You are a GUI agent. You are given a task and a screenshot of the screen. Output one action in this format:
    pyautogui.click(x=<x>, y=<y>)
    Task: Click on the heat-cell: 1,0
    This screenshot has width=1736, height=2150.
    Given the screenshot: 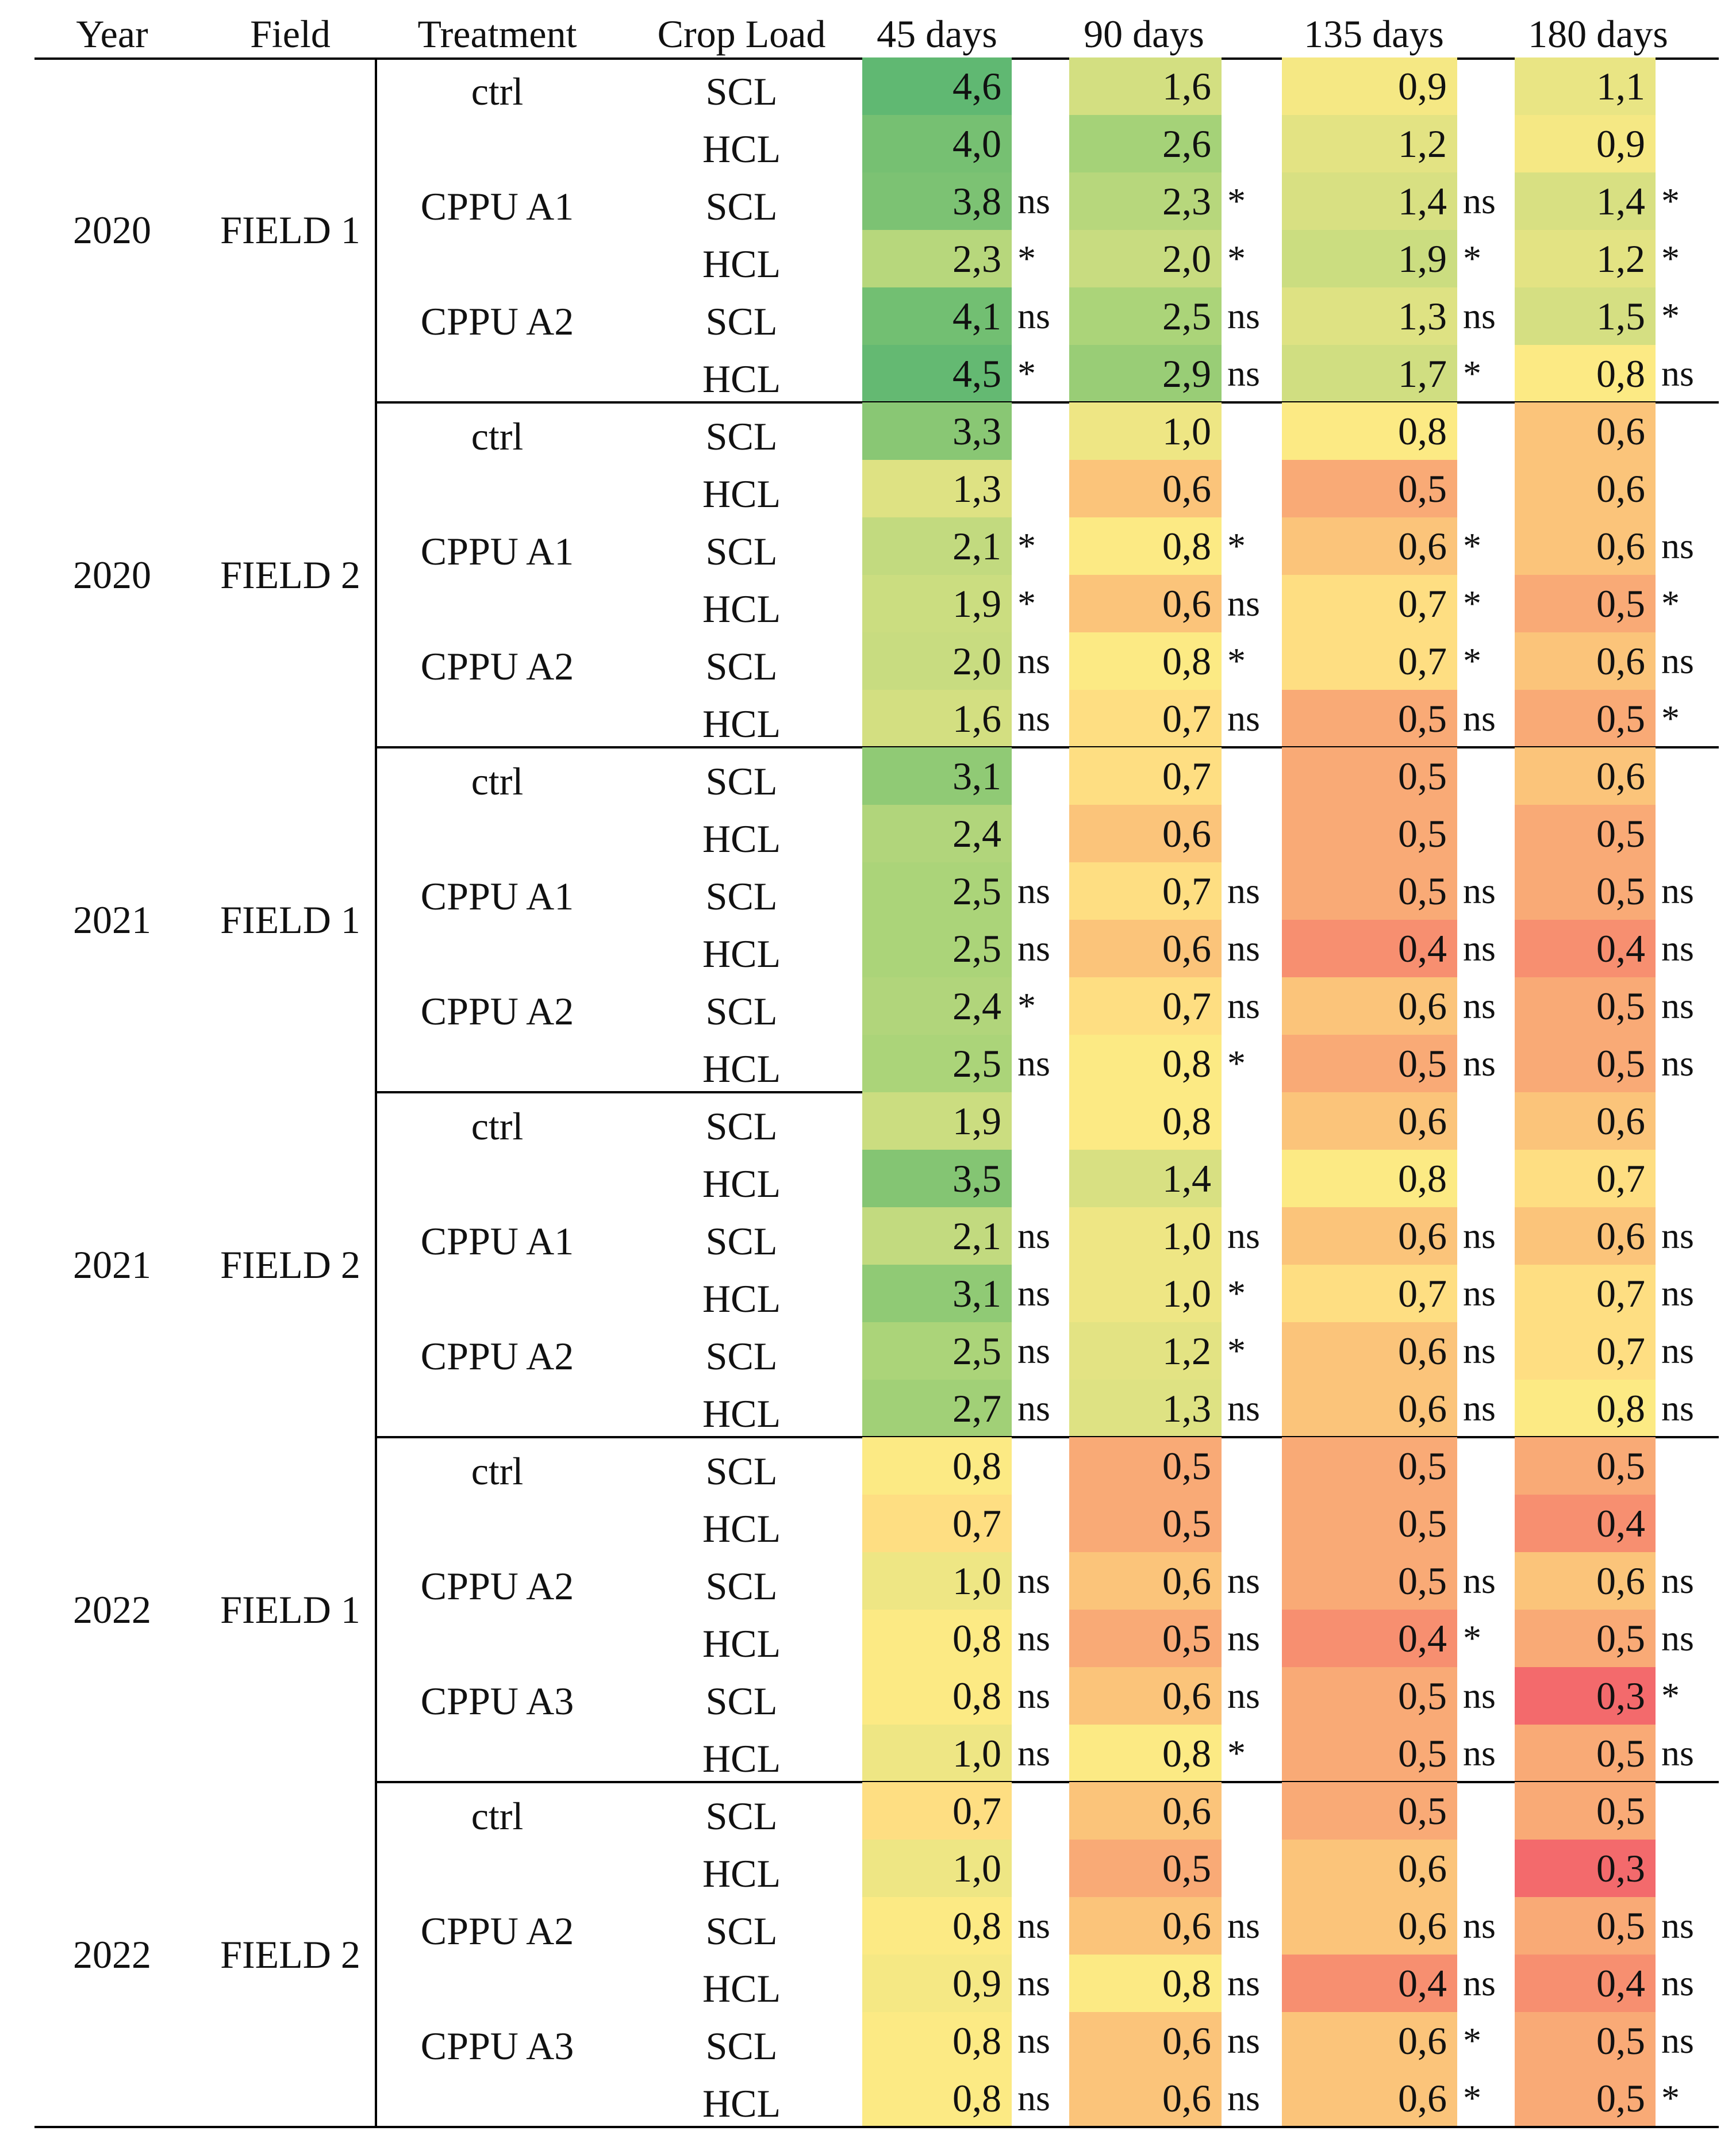 What is the action you would take?
    pyautogui.click(x=937, y=1581)
    